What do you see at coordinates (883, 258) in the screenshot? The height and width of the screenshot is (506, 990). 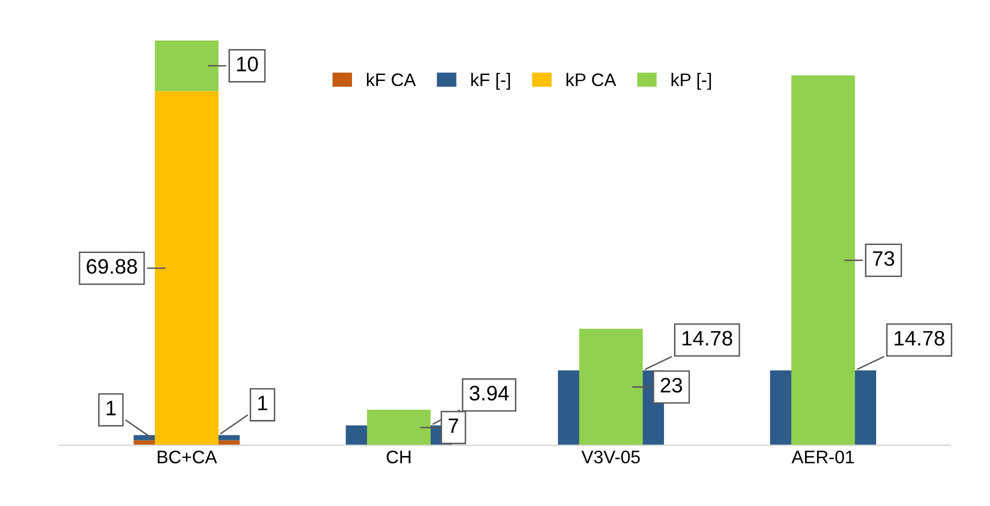 I see `data-label: 73` at bounding box center [883, 258].